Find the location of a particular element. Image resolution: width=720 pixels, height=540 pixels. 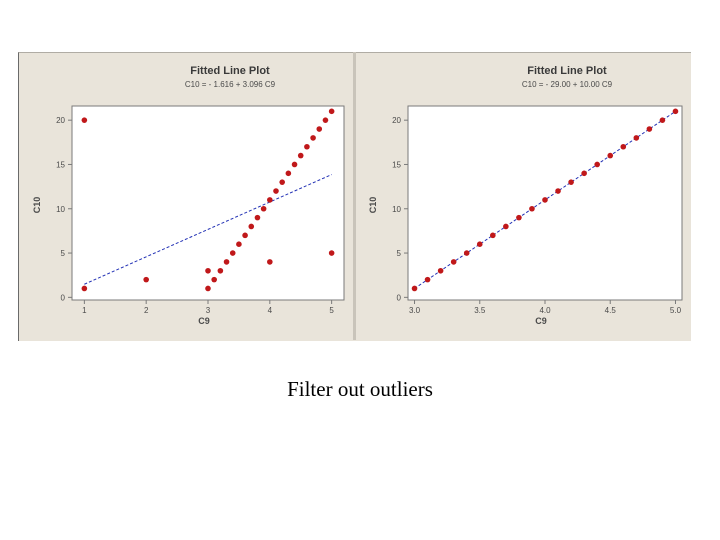

x-tick-label: 2 is located at coordinates (146, 310).